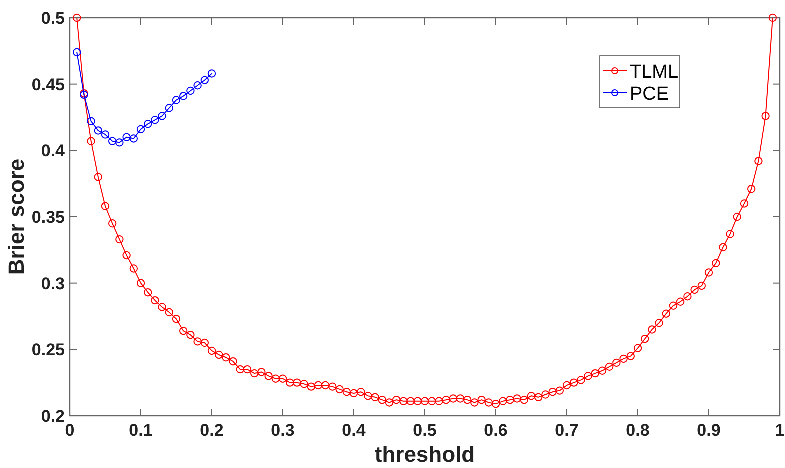  Describe the element at coordinates (48, 217) in the screenshot. I see `y-tick-label: 0.35` at that location.